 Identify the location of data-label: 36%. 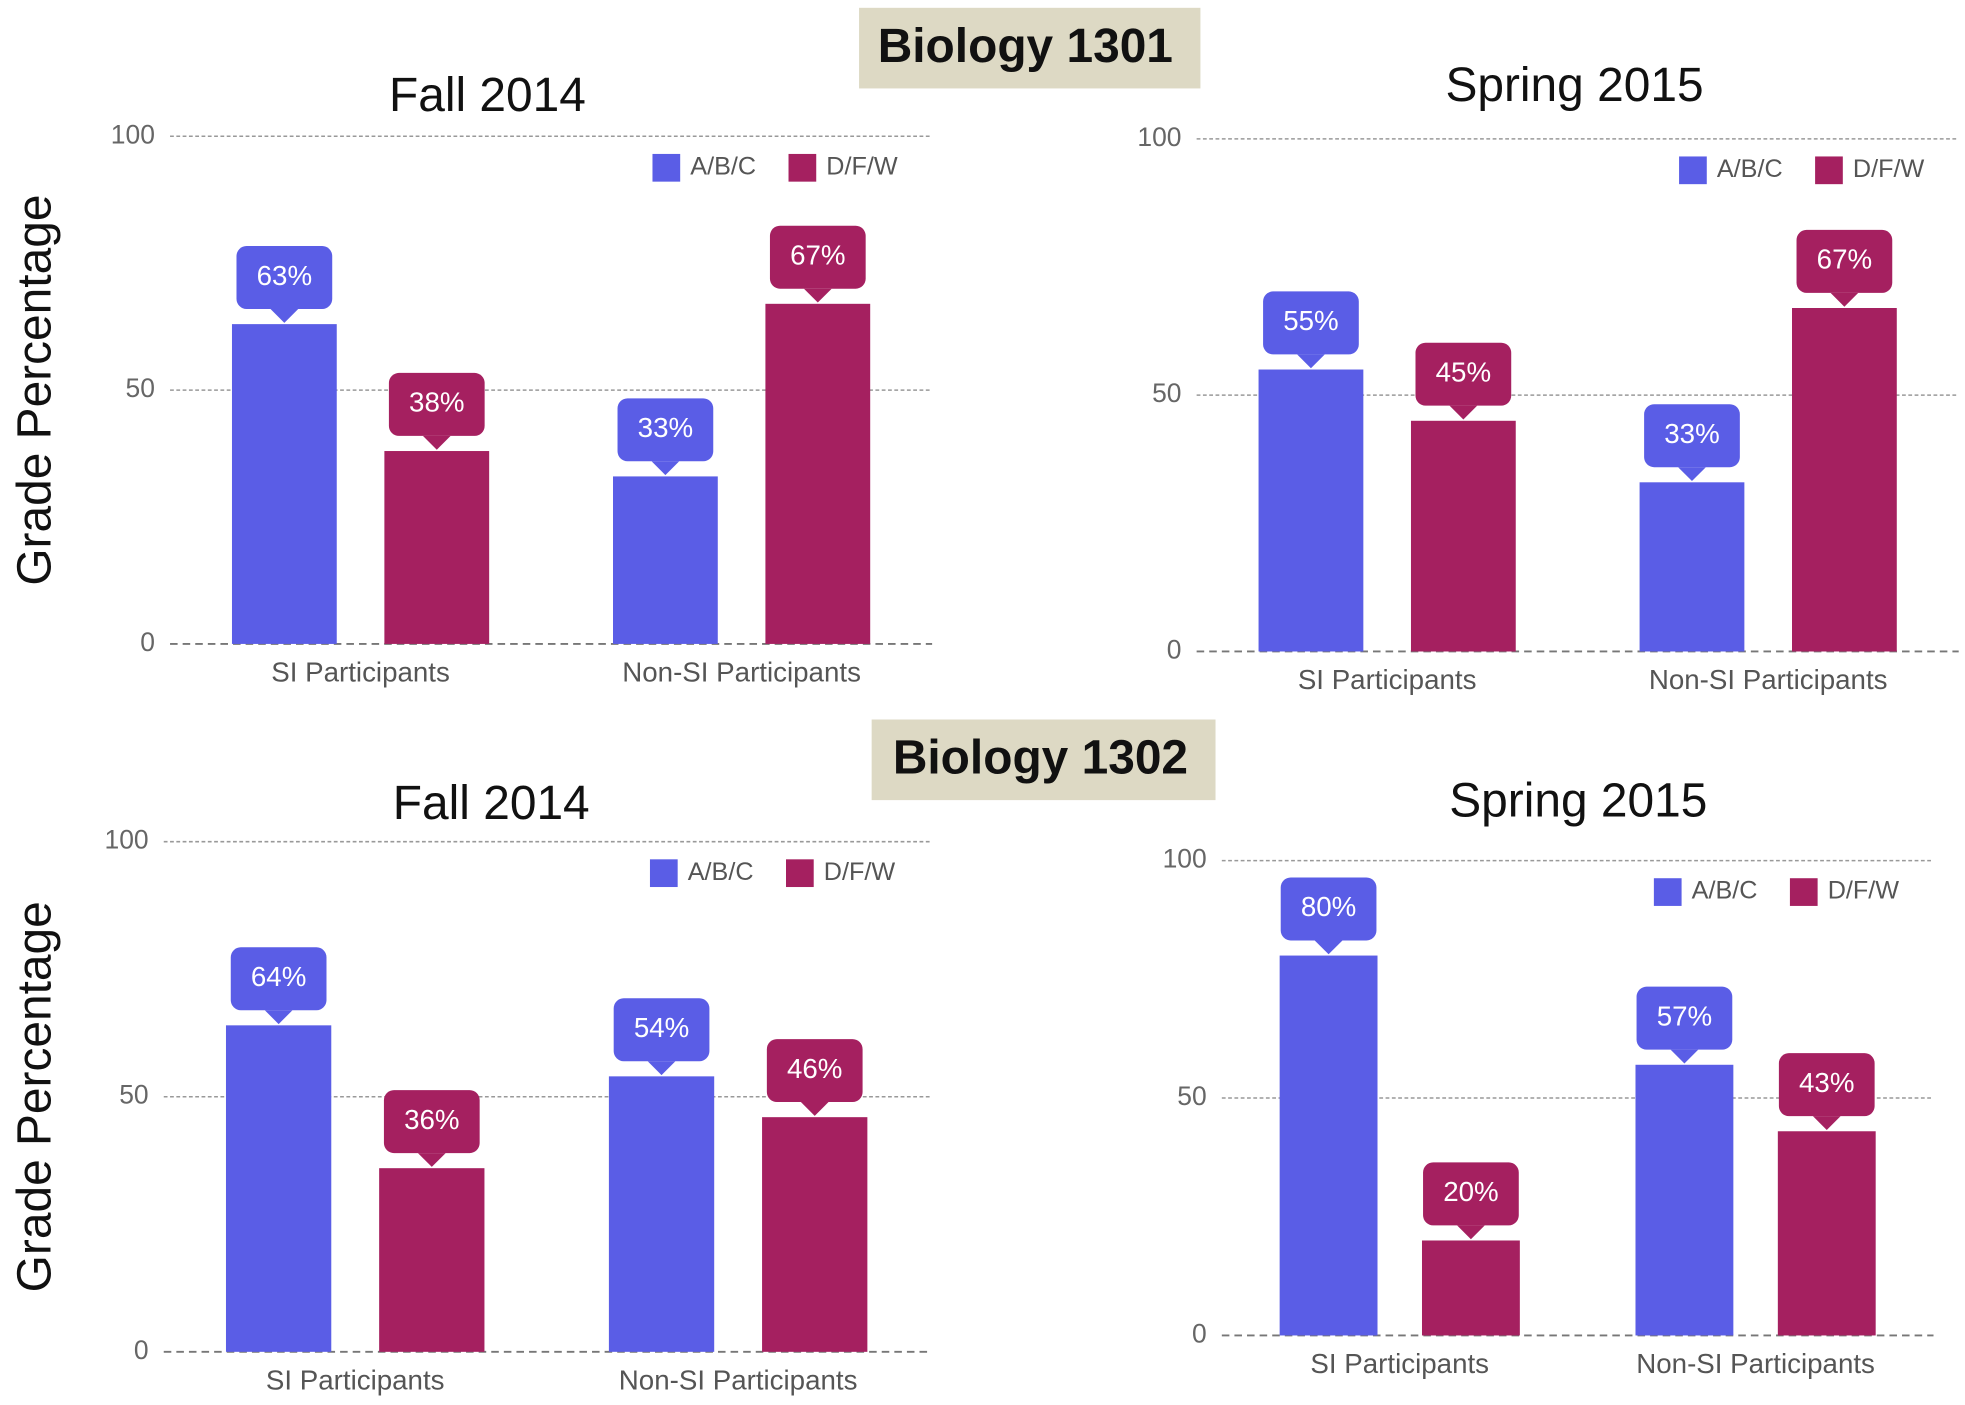
(431, 1119).